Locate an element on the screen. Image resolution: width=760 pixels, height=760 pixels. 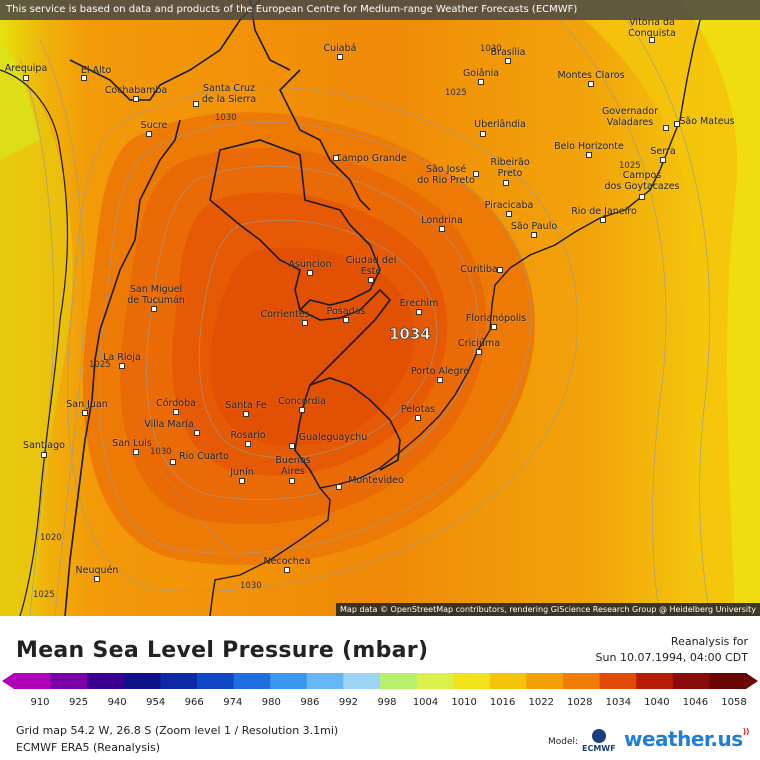
city-label: Cuiabá is located at coordinates (340, 48).